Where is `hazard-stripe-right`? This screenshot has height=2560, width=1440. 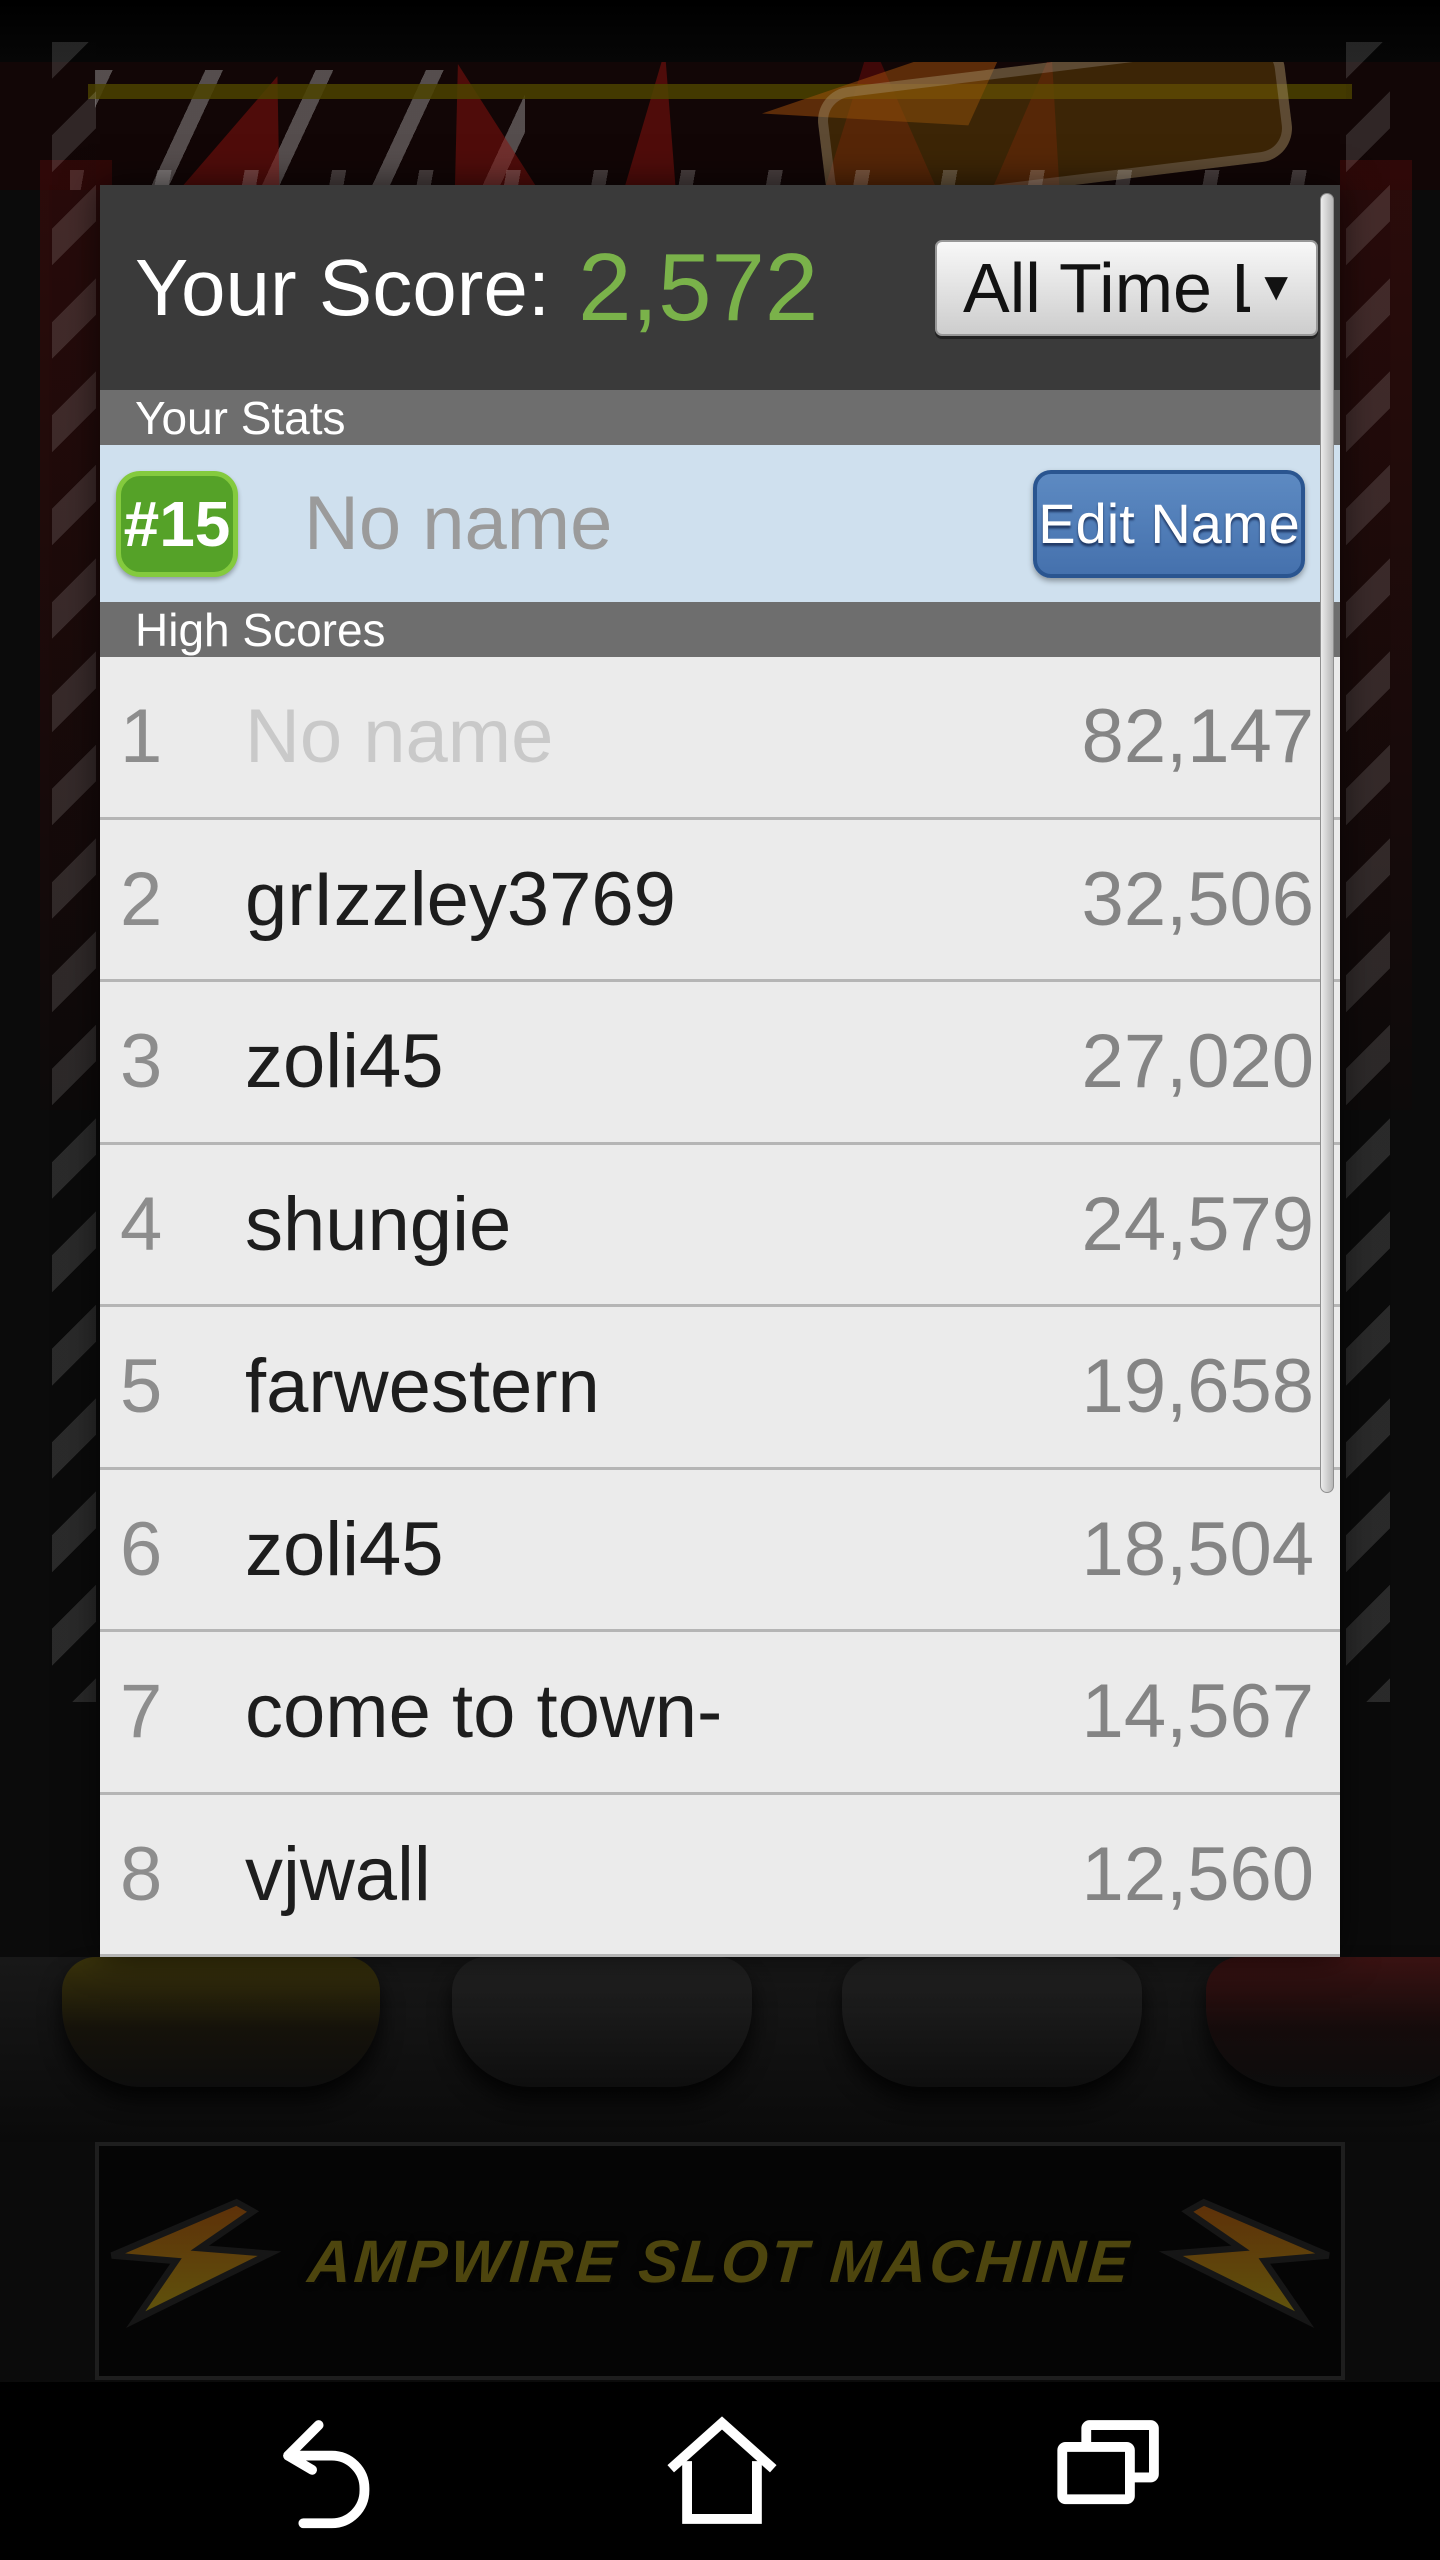 hazard-stripe-right is located at coordinates (1368, 872).